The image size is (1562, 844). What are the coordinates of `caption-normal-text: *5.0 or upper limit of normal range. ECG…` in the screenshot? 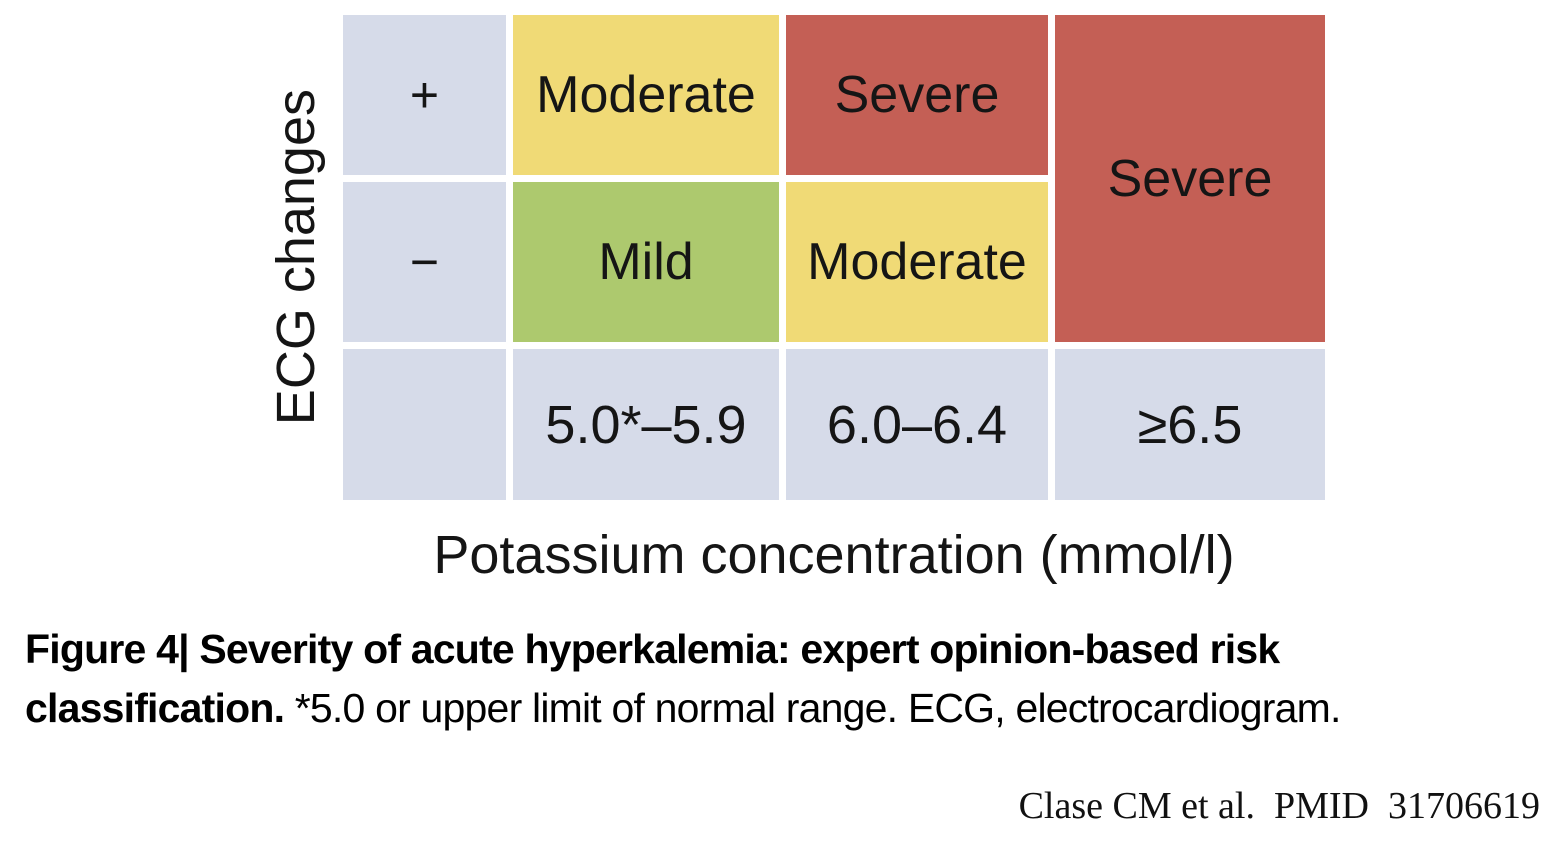 It's located at (818, 708).